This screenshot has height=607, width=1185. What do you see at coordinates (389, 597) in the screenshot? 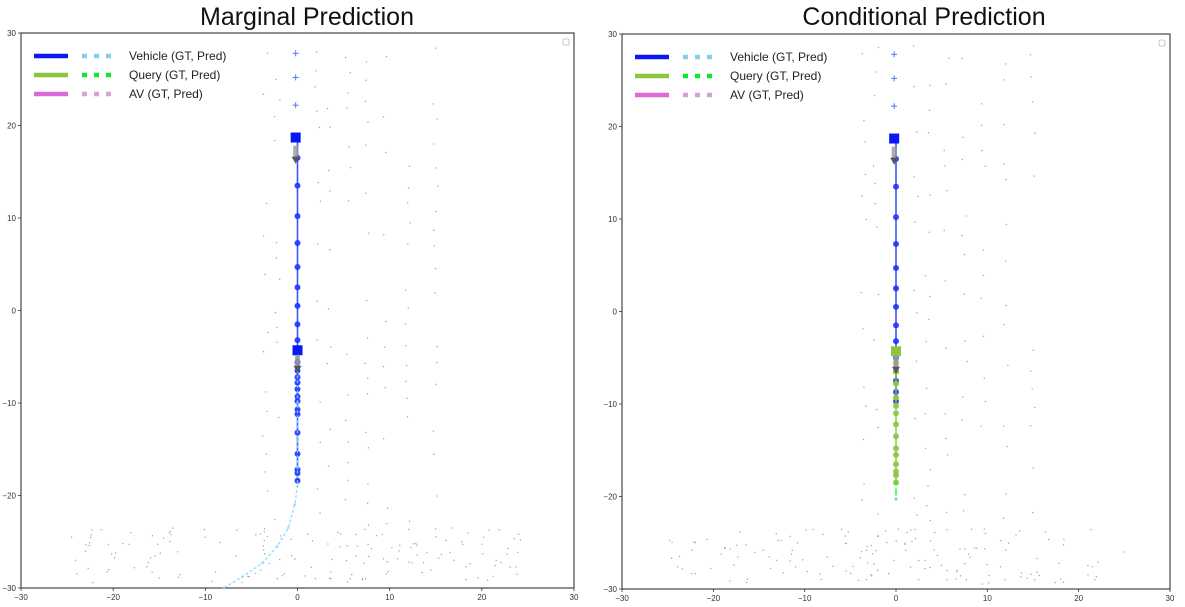
I see `x-tick-label: 10` at bounding box center [389, 597].